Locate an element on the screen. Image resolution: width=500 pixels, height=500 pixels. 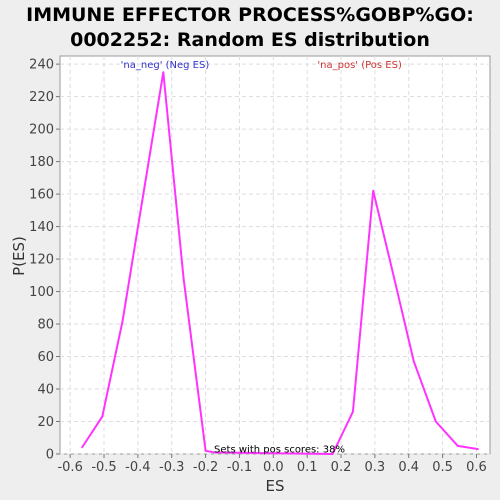
x-tick-label: -0.4 is located at coordinates (137, 467).